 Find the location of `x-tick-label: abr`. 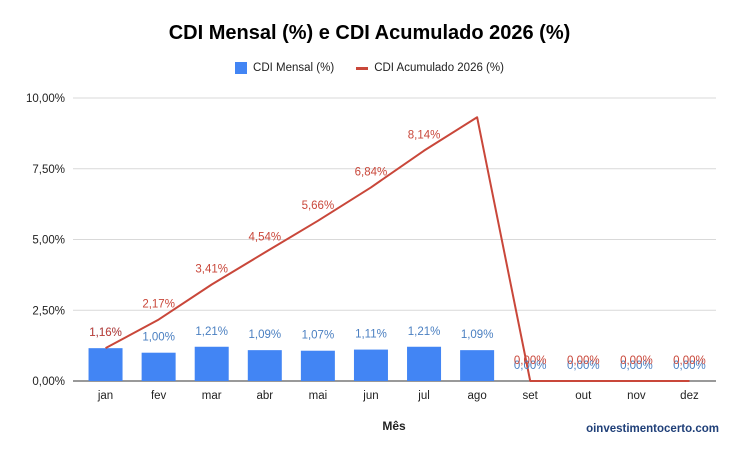

x-tick-label: abr is located at coordinates (264, 396).